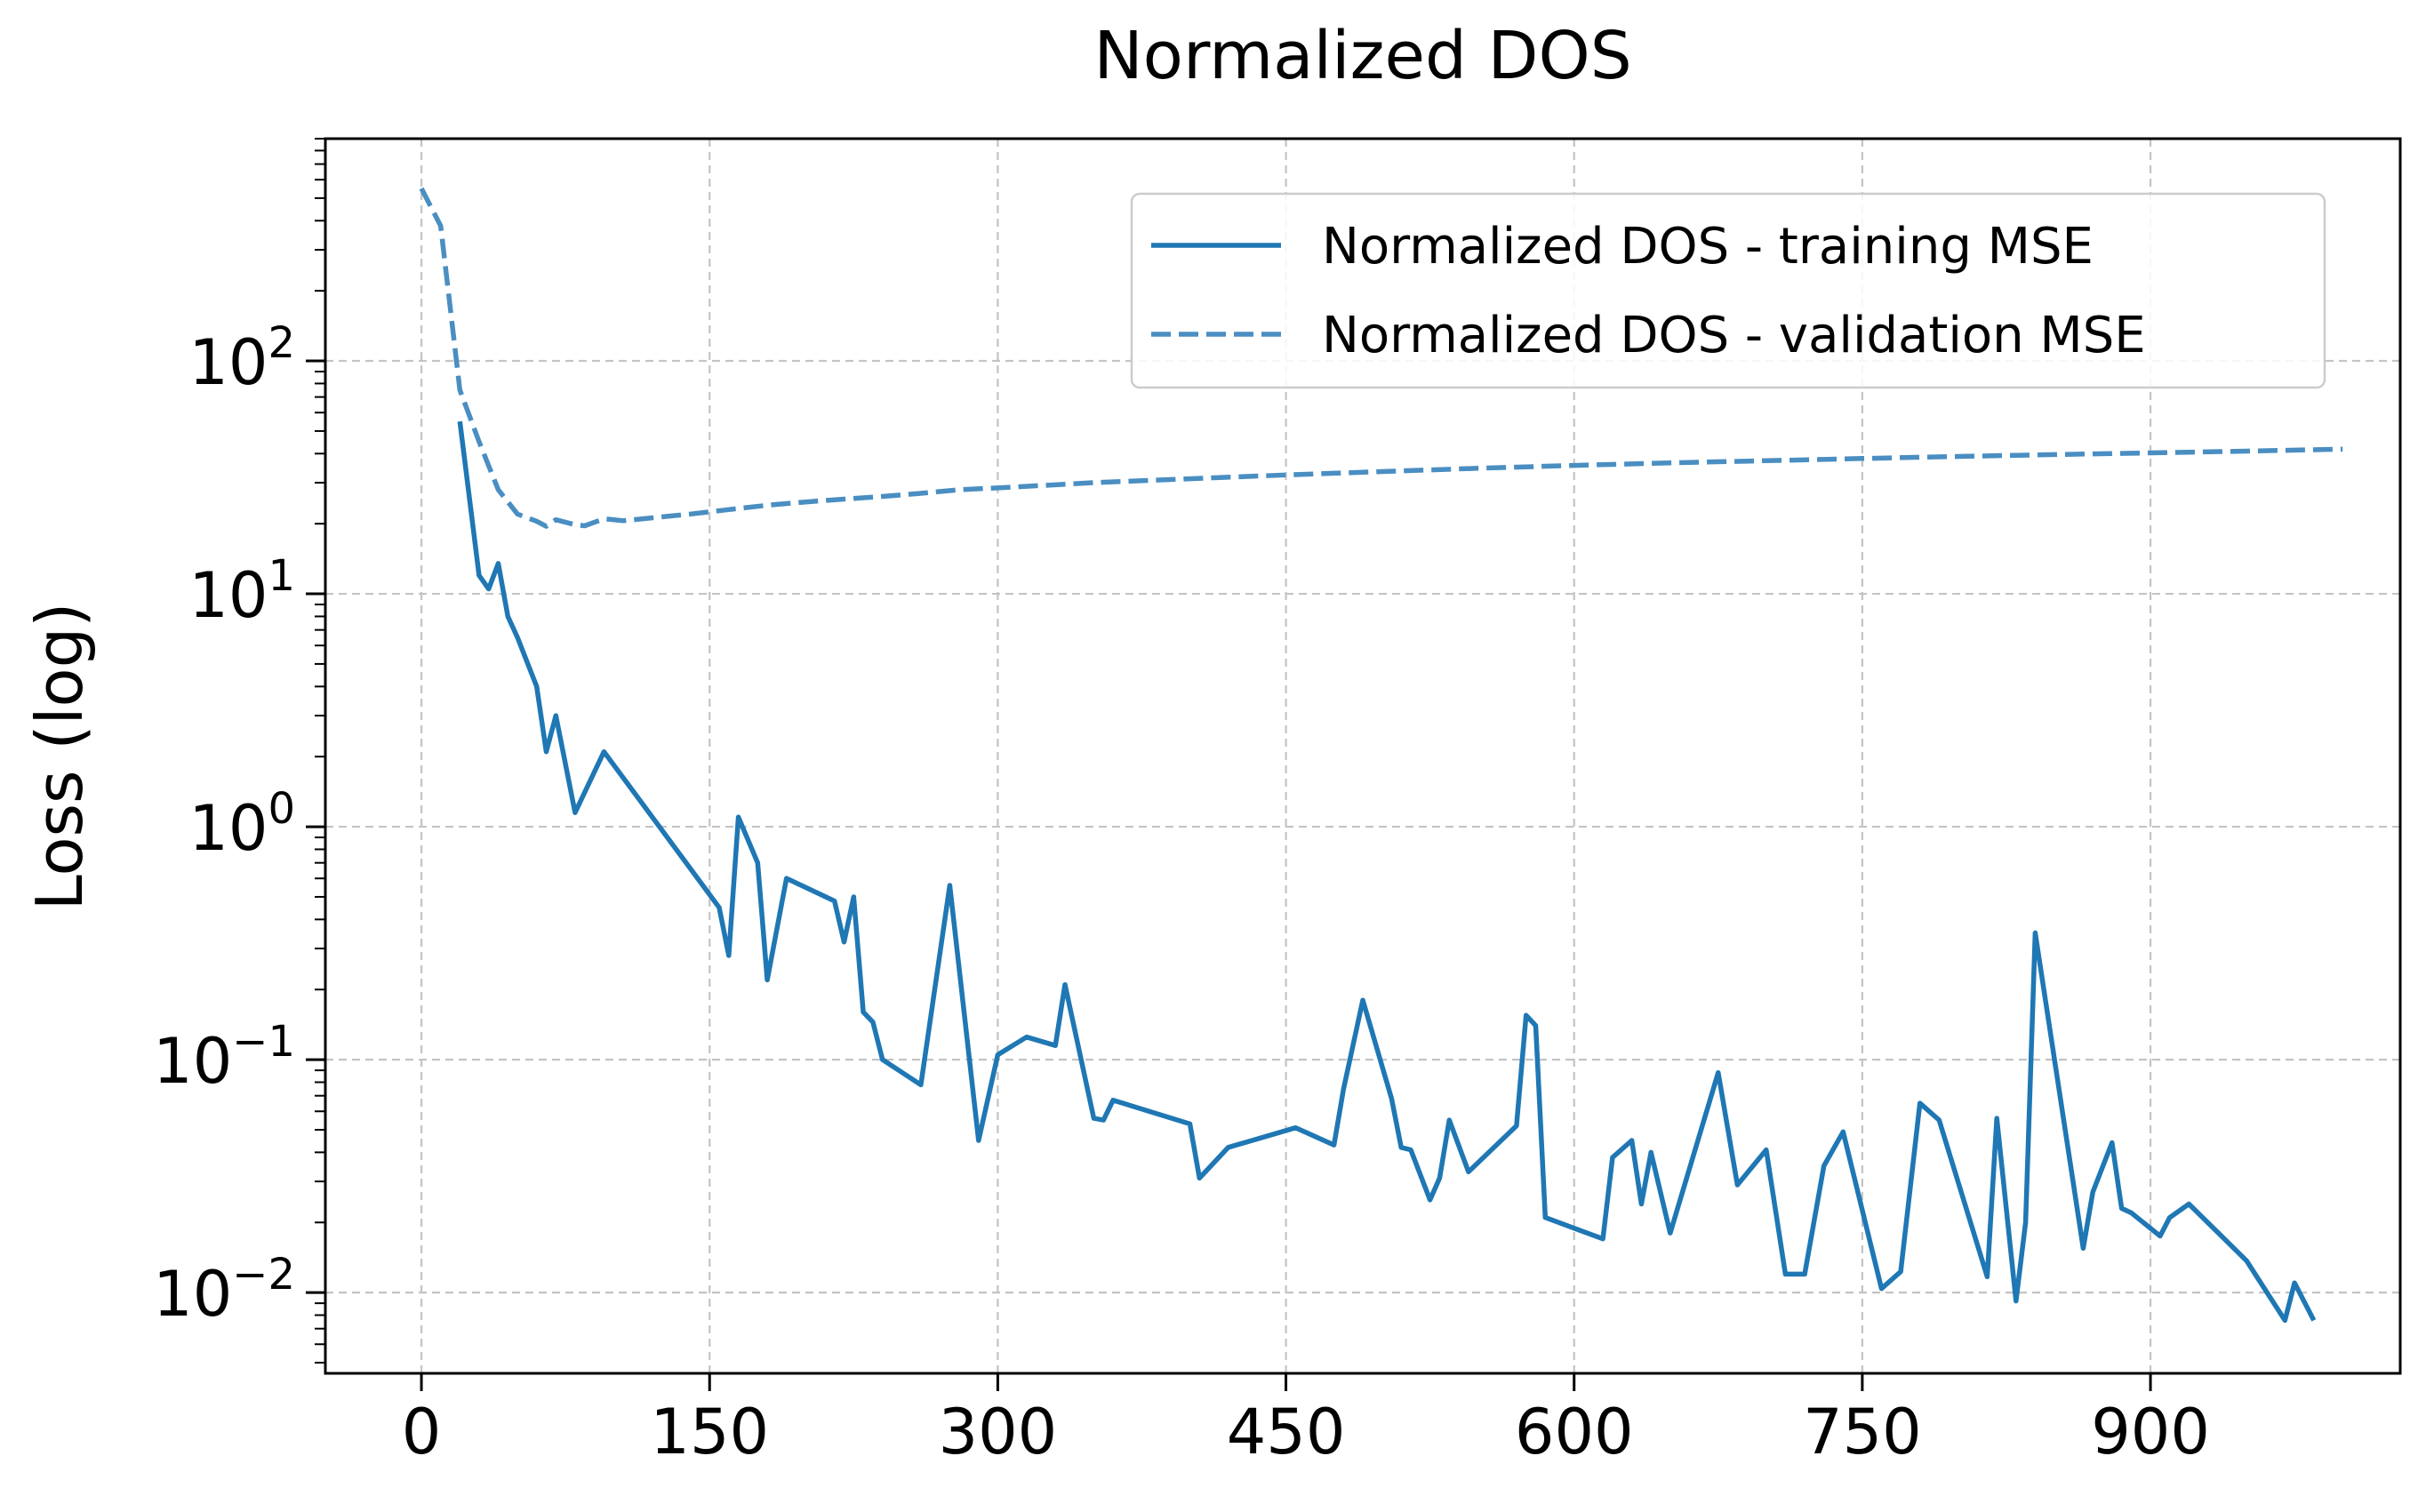 Image resolution: width=2418 pixels, height=1512 pixels. Describe the element at coordinates (241, 824) in the screenshot. I see `y-tick-label: 10⁰` at that location.